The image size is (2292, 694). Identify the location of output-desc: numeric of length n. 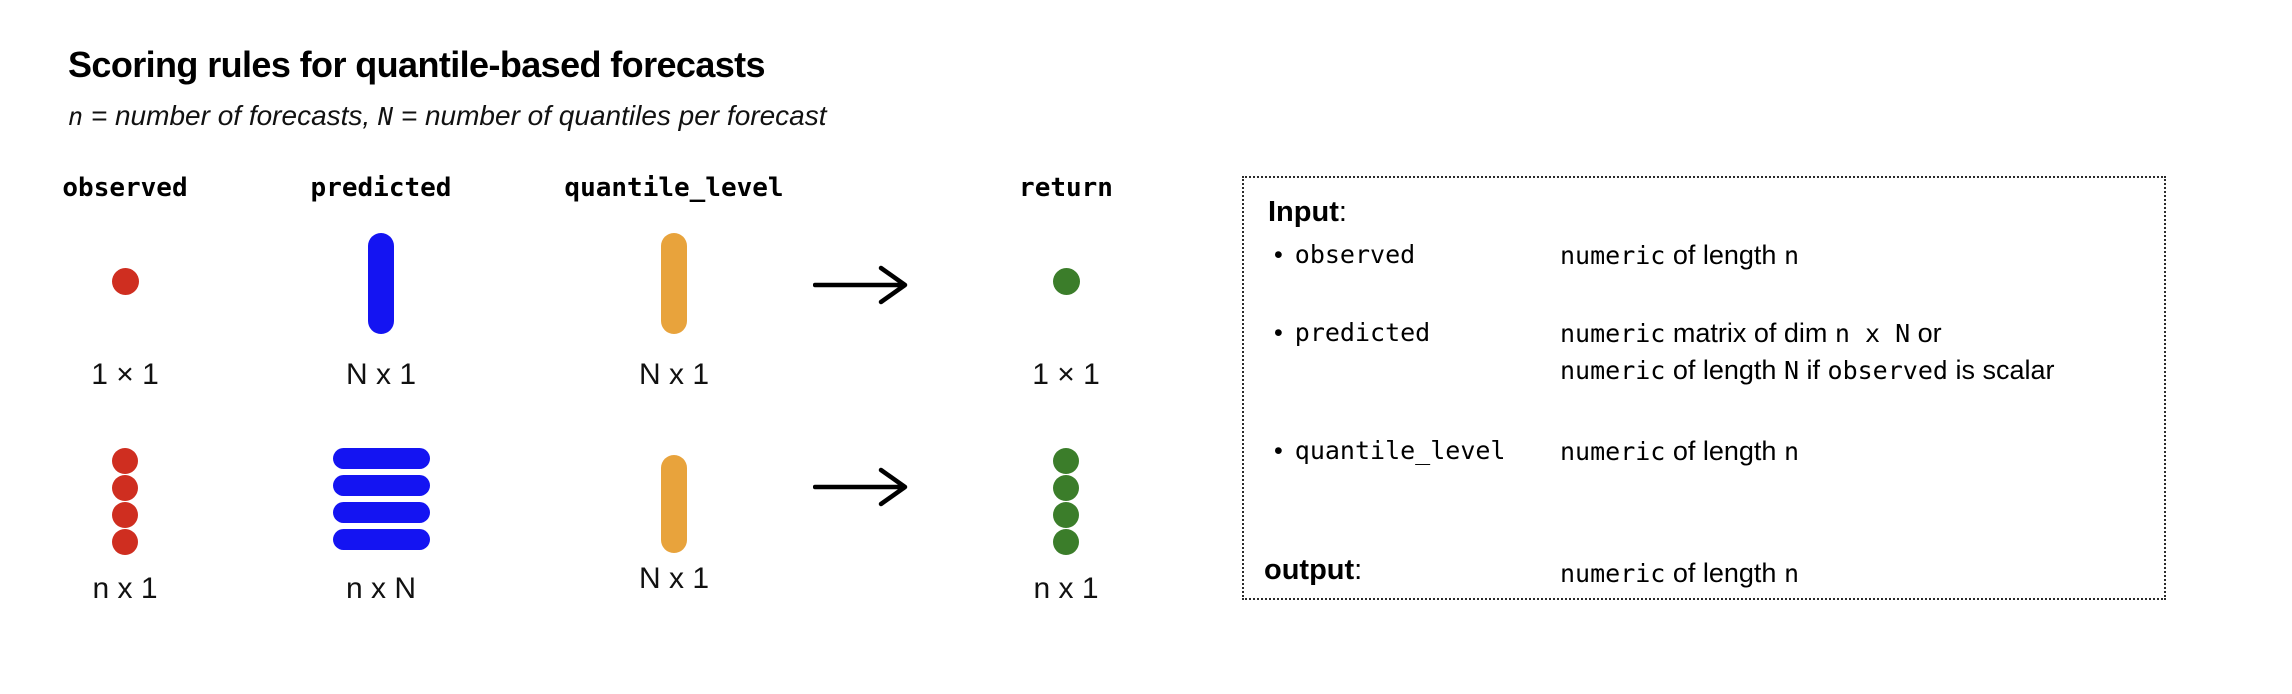
(1679, 573).